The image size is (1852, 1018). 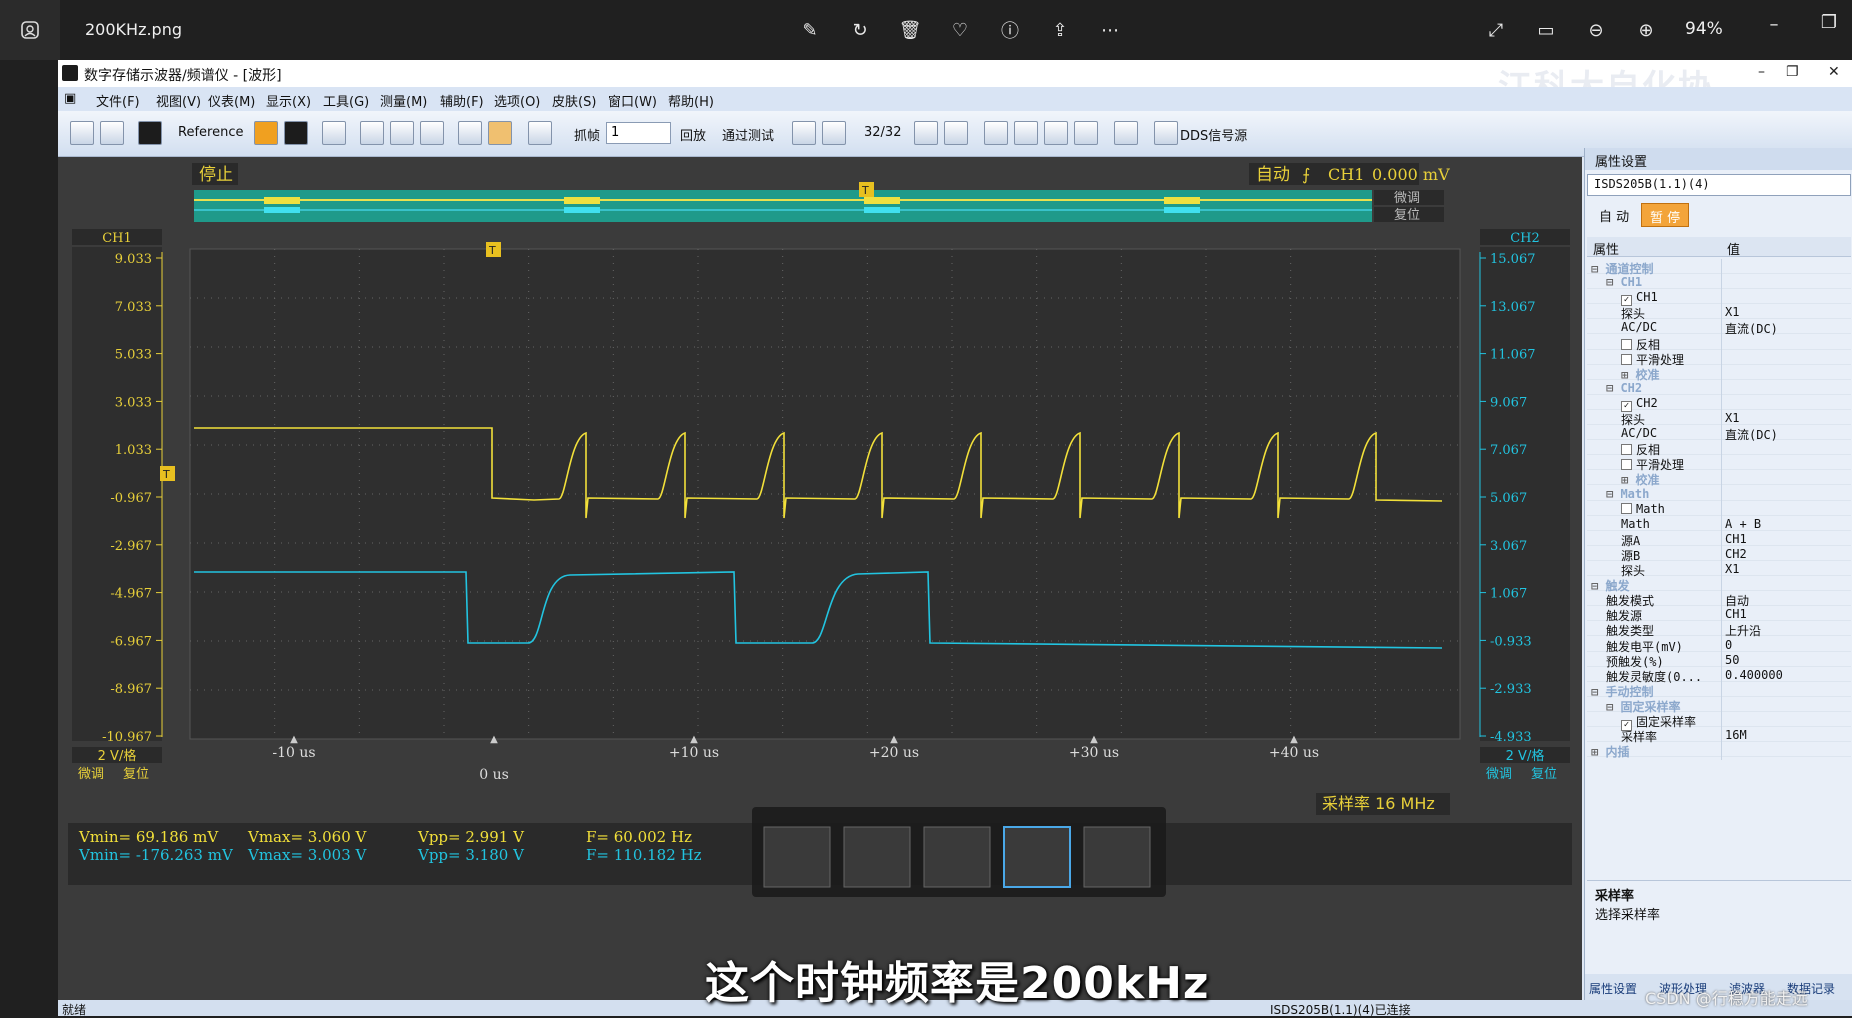 What do you see at coordinates (91, 774) in the screenshot?
I see `ch1-fine-button: 微调` at bounding box center [91, 774].